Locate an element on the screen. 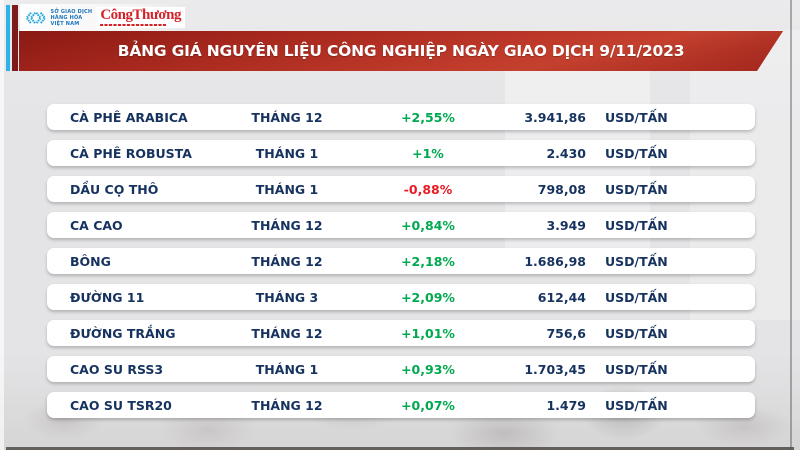 The width and height of the screenshot is (800, 450). change-percent: +1,01% is located at coordinates (428, 333).